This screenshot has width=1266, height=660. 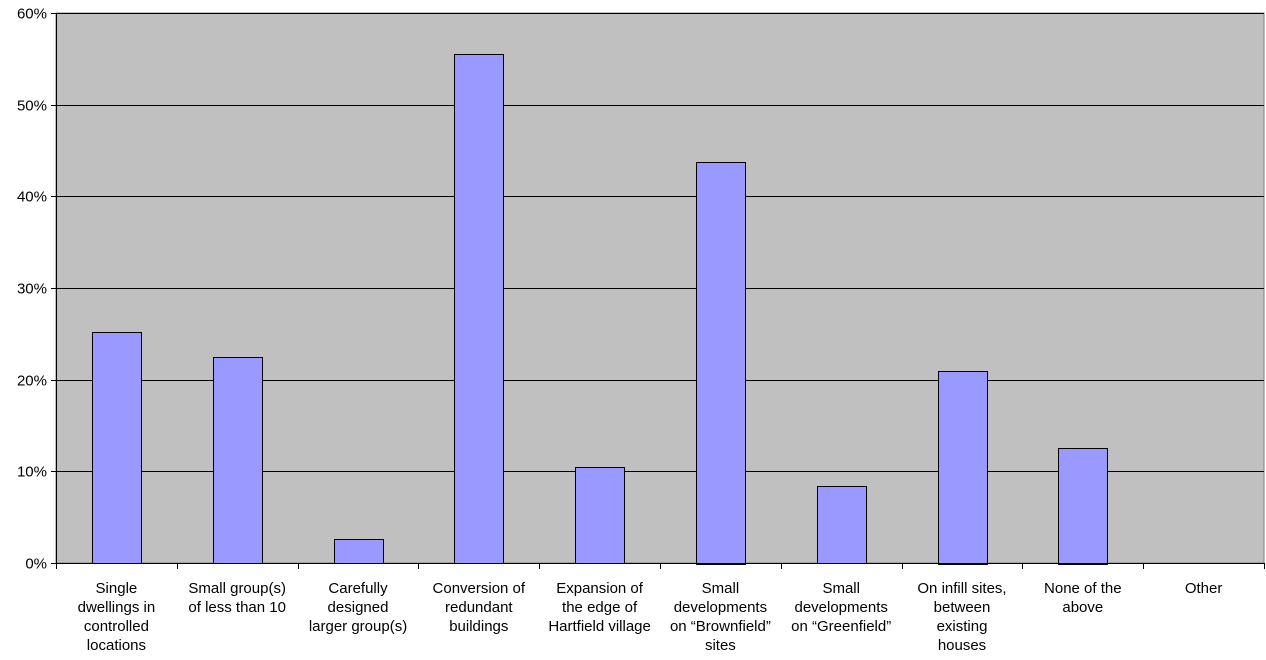 I want to click on x-category-label-line: On infill sites,, so click(x=961, y=588).